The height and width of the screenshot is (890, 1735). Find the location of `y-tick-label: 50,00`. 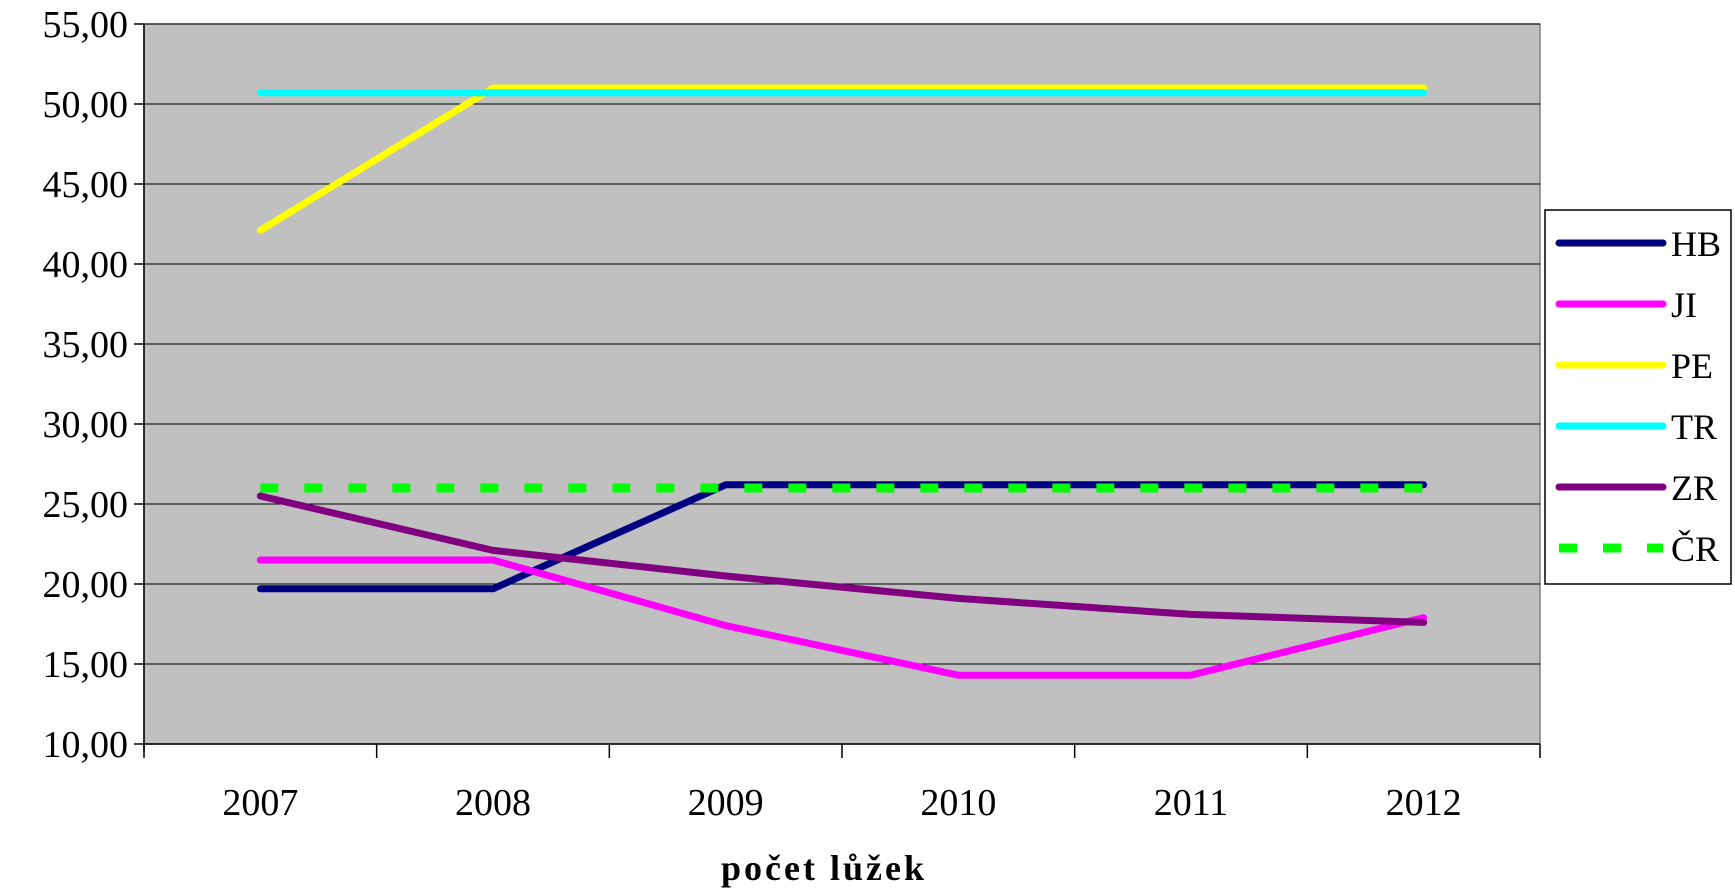

y-tick-label: 50,00 is located at coordinates (86, 105).